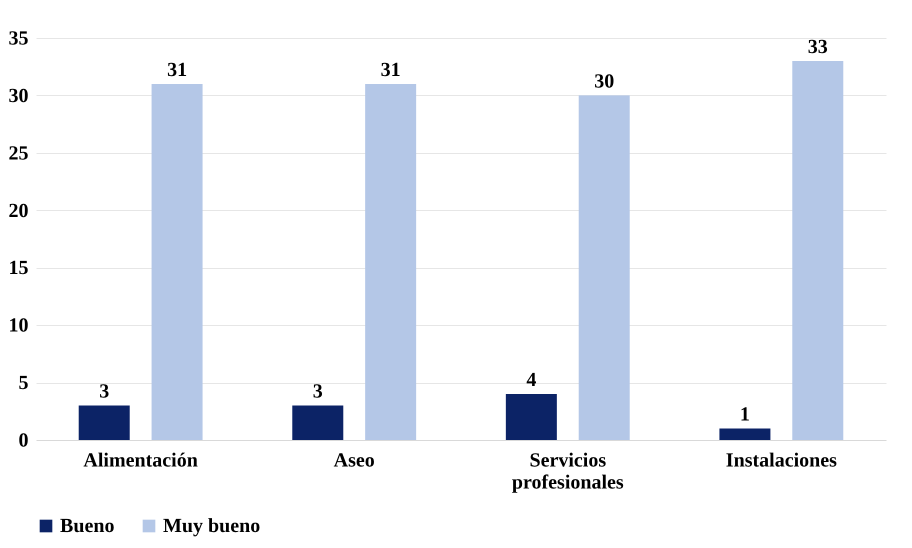 The image size is (912, 548). What do you see at coordinates (87, 526) in the screenshot?
I see `legend-label: Bueno` at bounding box center [87, 526].